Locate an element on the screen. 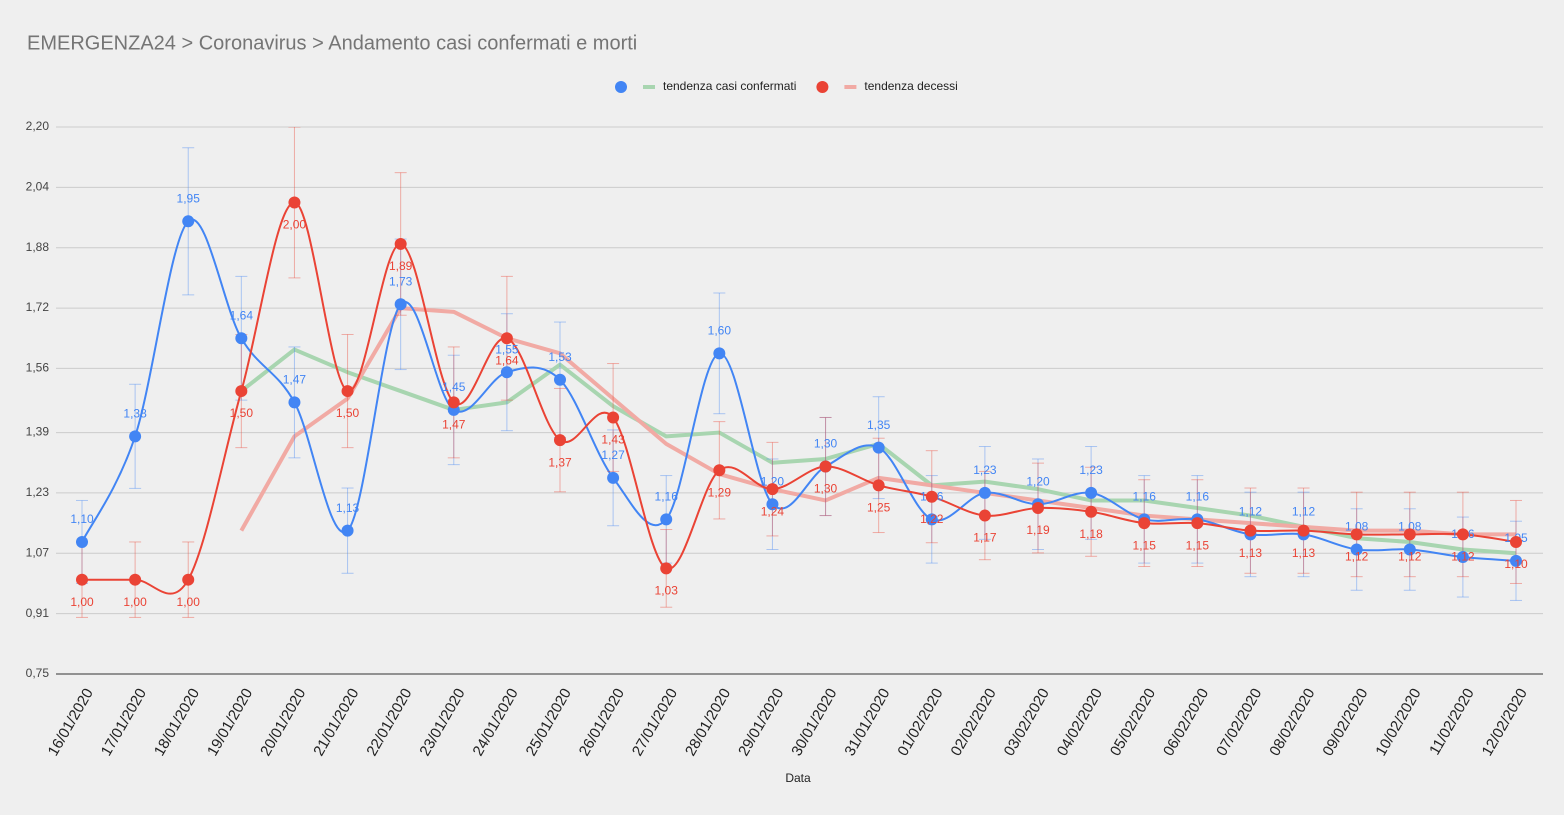 This screenshot has height=815, width=1564. data-label: 1,89 is located at coordinates (401, 266).